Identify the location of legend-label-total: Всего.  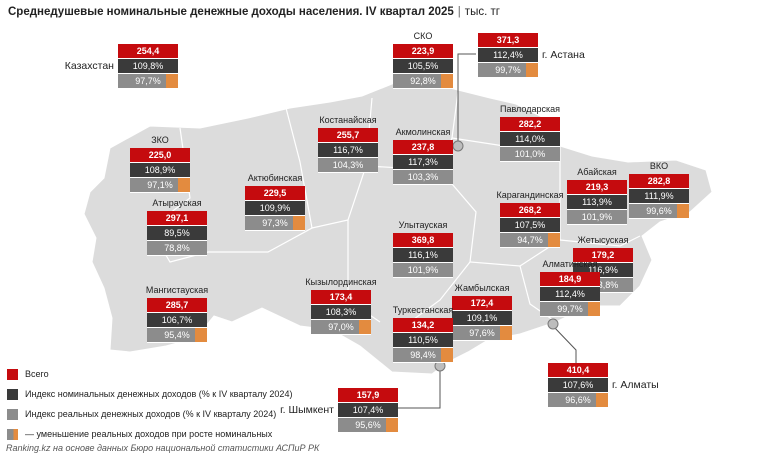
(37, 374).